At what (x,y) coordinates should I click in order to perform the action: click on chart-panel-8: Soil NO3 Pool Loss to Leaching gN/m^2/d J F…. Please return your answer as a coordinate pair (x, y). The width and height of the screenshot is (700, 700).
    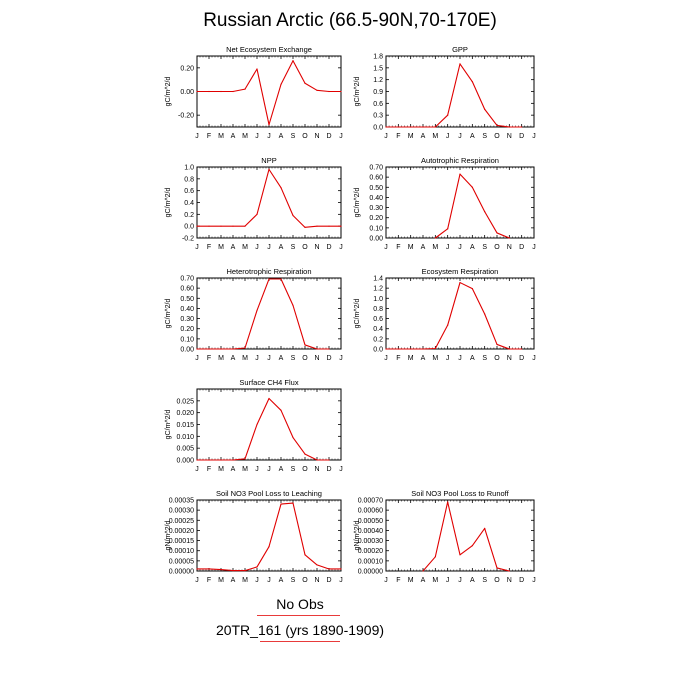
    Looking at the image, I should click on (254, 536).